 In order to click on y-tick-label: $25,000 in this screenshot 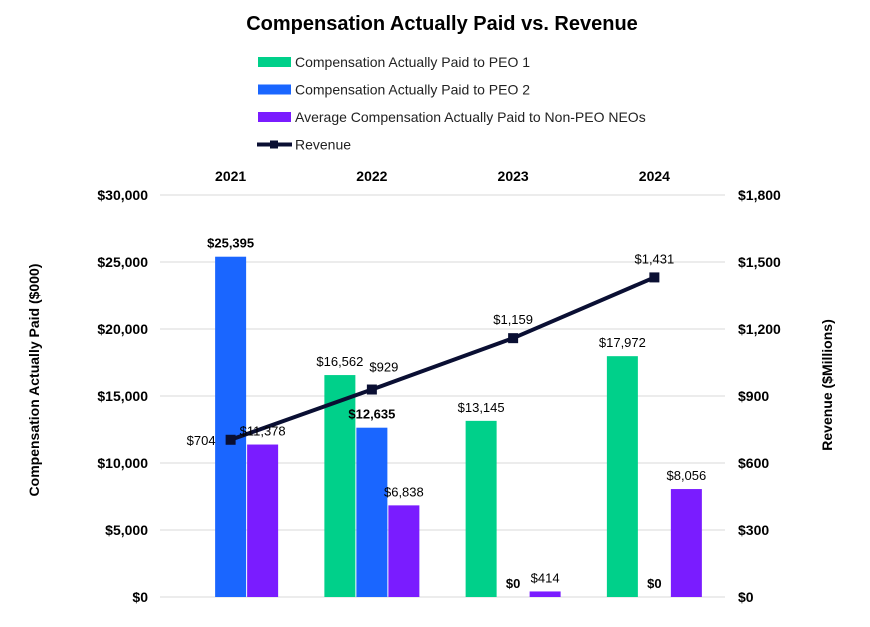, I will do `click(122, 262)`.